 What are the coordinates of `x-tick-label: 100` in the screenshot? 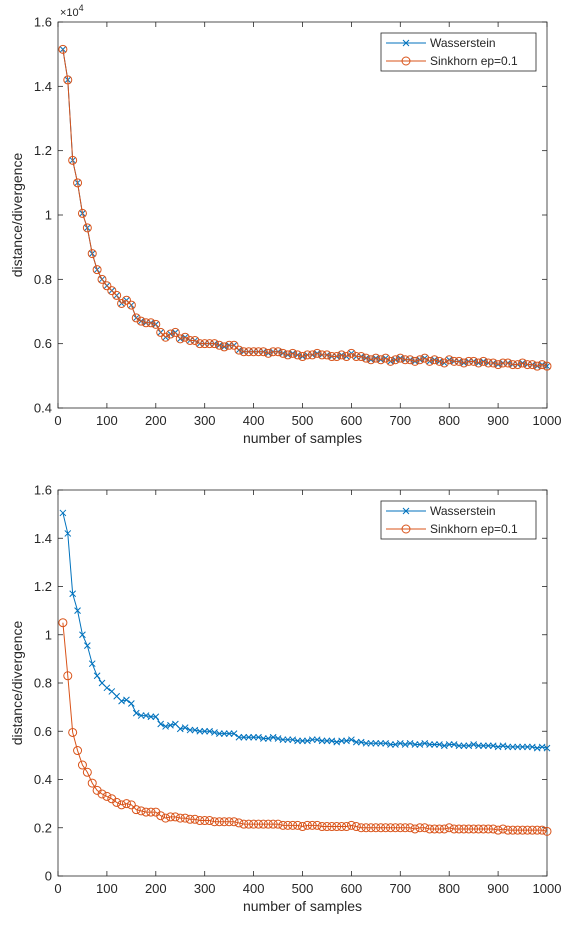 It's located at (107, 888).